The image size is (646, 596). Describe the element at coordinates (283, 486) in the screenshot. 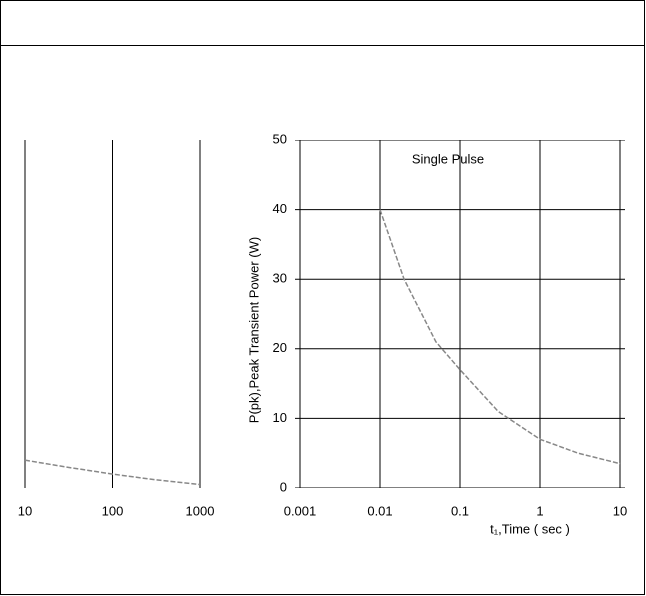

I see `y-tick-label: 0` at that location.